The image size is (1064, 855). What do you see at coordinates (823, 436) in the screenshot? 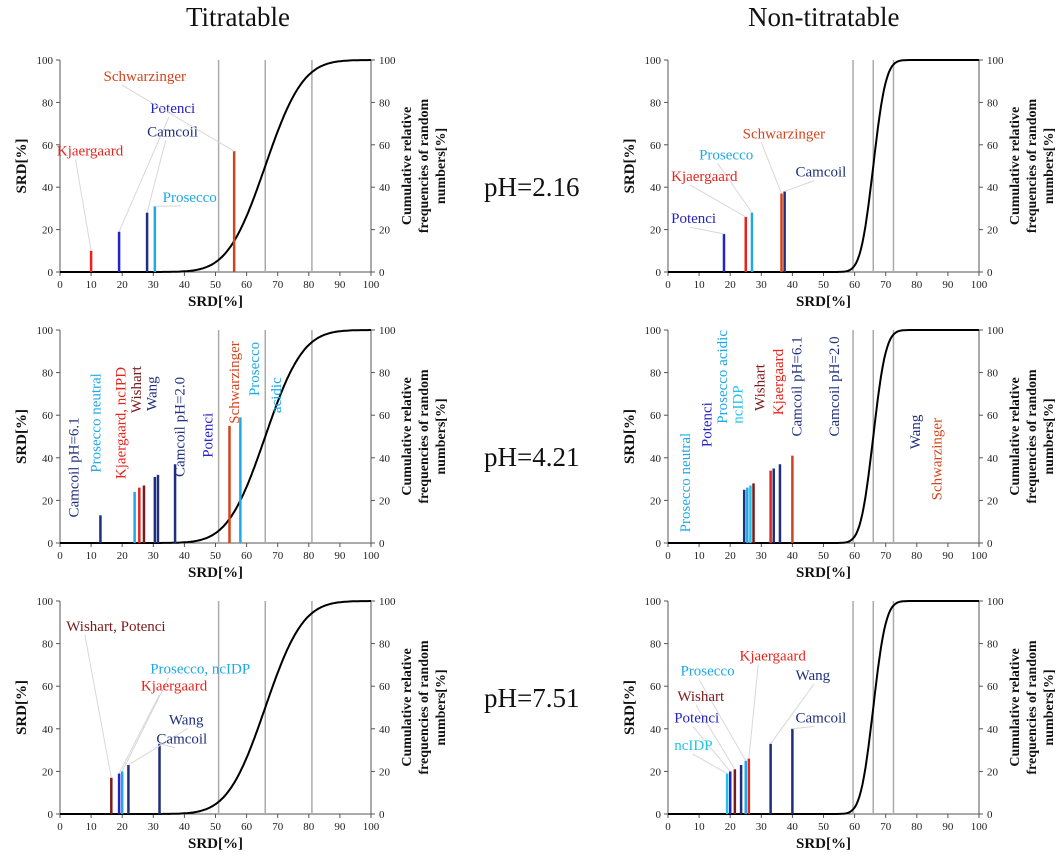
I see `cumulative-curve` at bounding box center [823, 436].